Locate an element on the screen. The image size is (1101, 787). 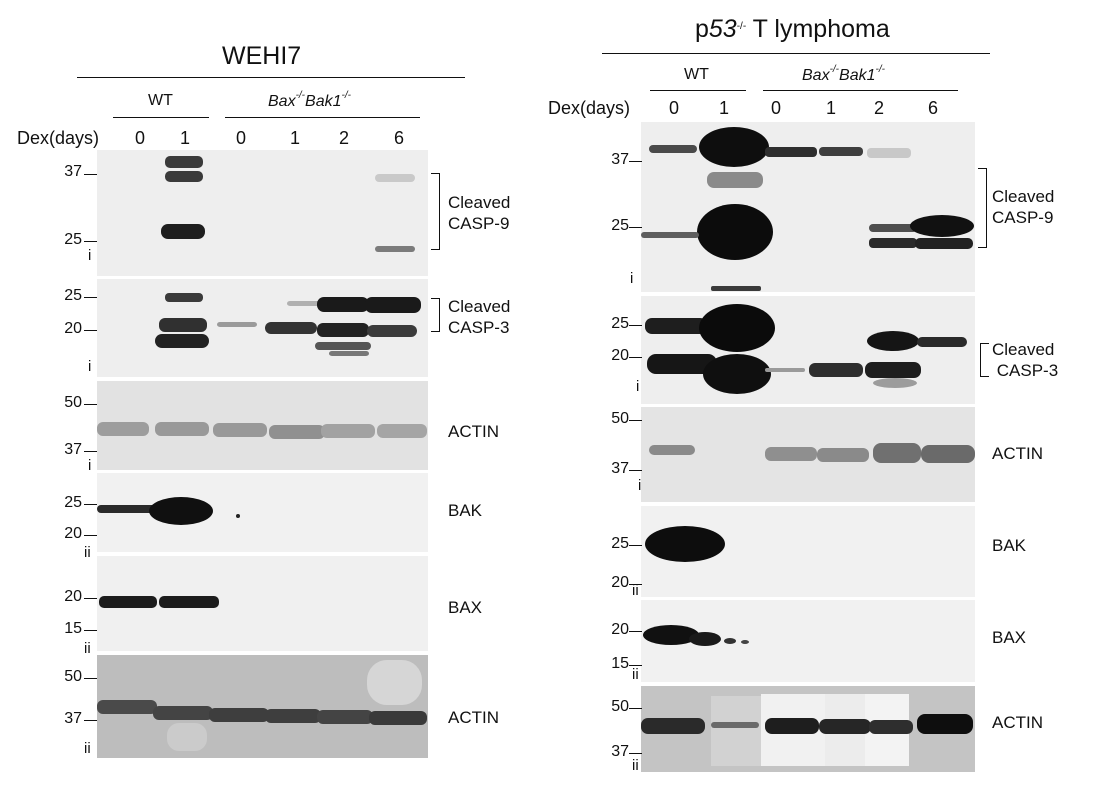
left-lane-1: 0 is located at coordinates (140, 138).